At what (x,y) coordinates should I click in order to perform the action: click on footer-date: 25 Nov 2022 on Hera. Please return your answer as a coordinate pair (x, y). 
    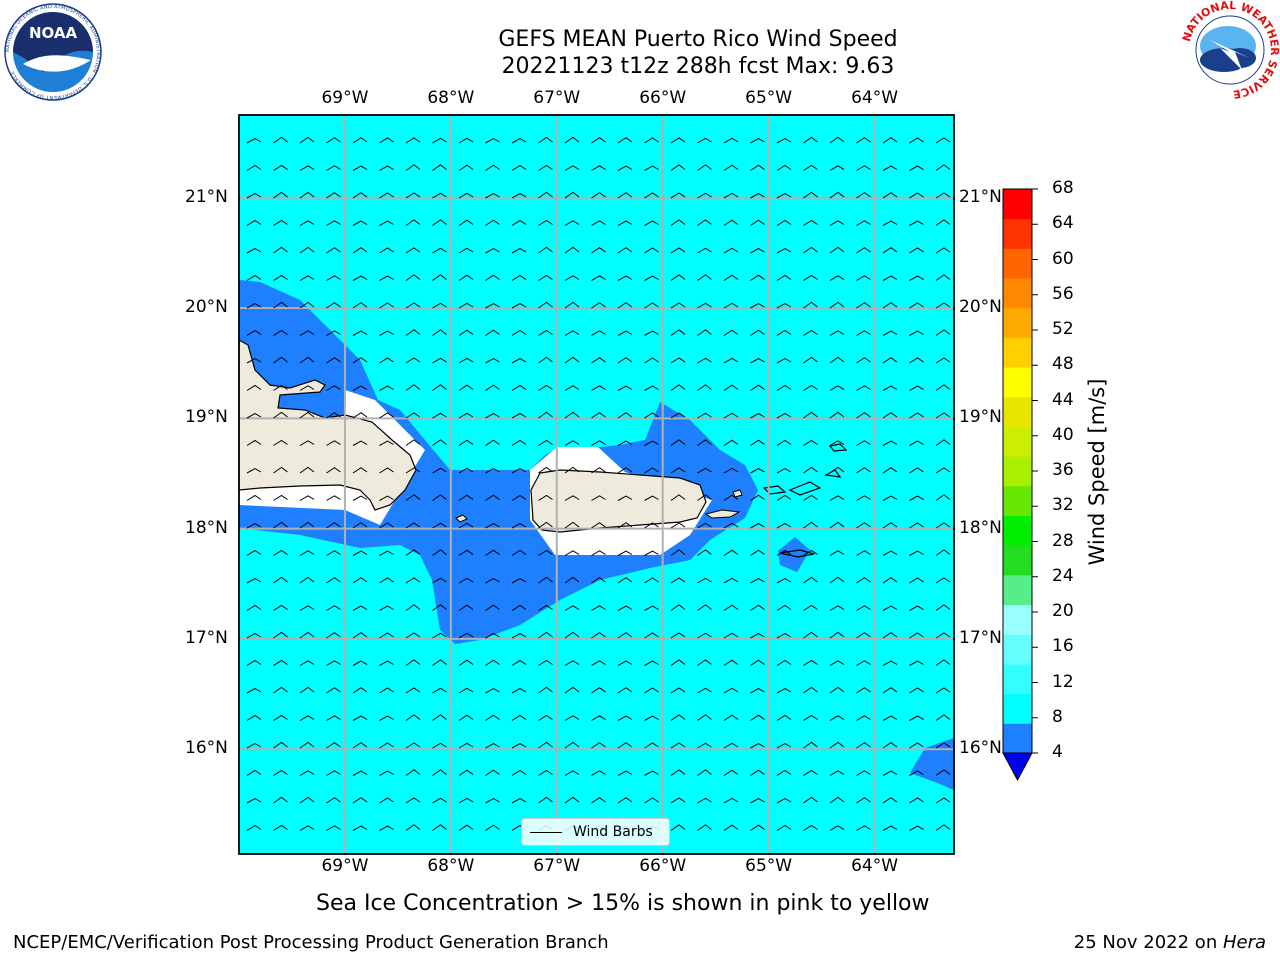
    Looking at the image, I should click on (1170, 942).